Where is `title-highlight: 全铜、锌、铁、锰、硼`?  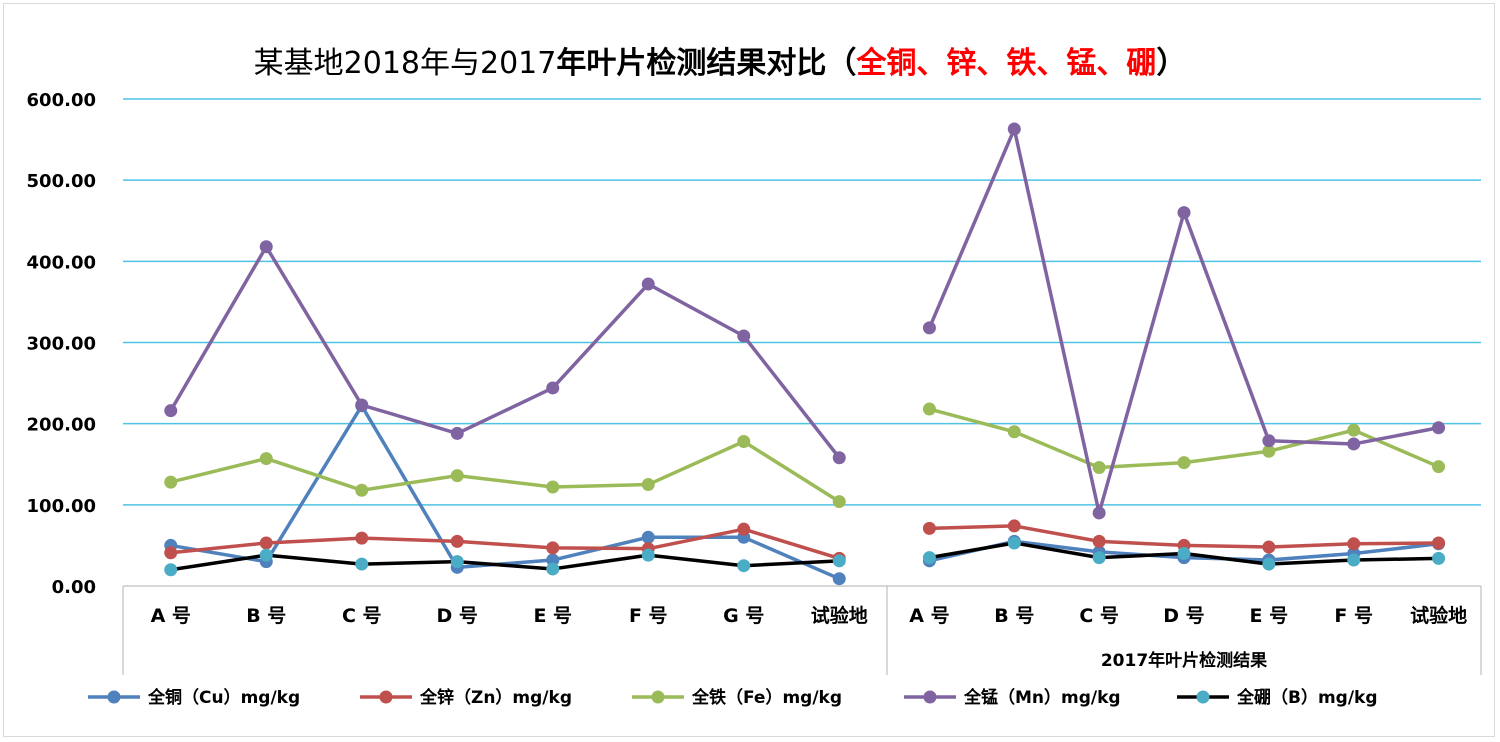 title-highlight: 全铜、锌、铁、锰、硼 is located at coordinates (1006, 63).